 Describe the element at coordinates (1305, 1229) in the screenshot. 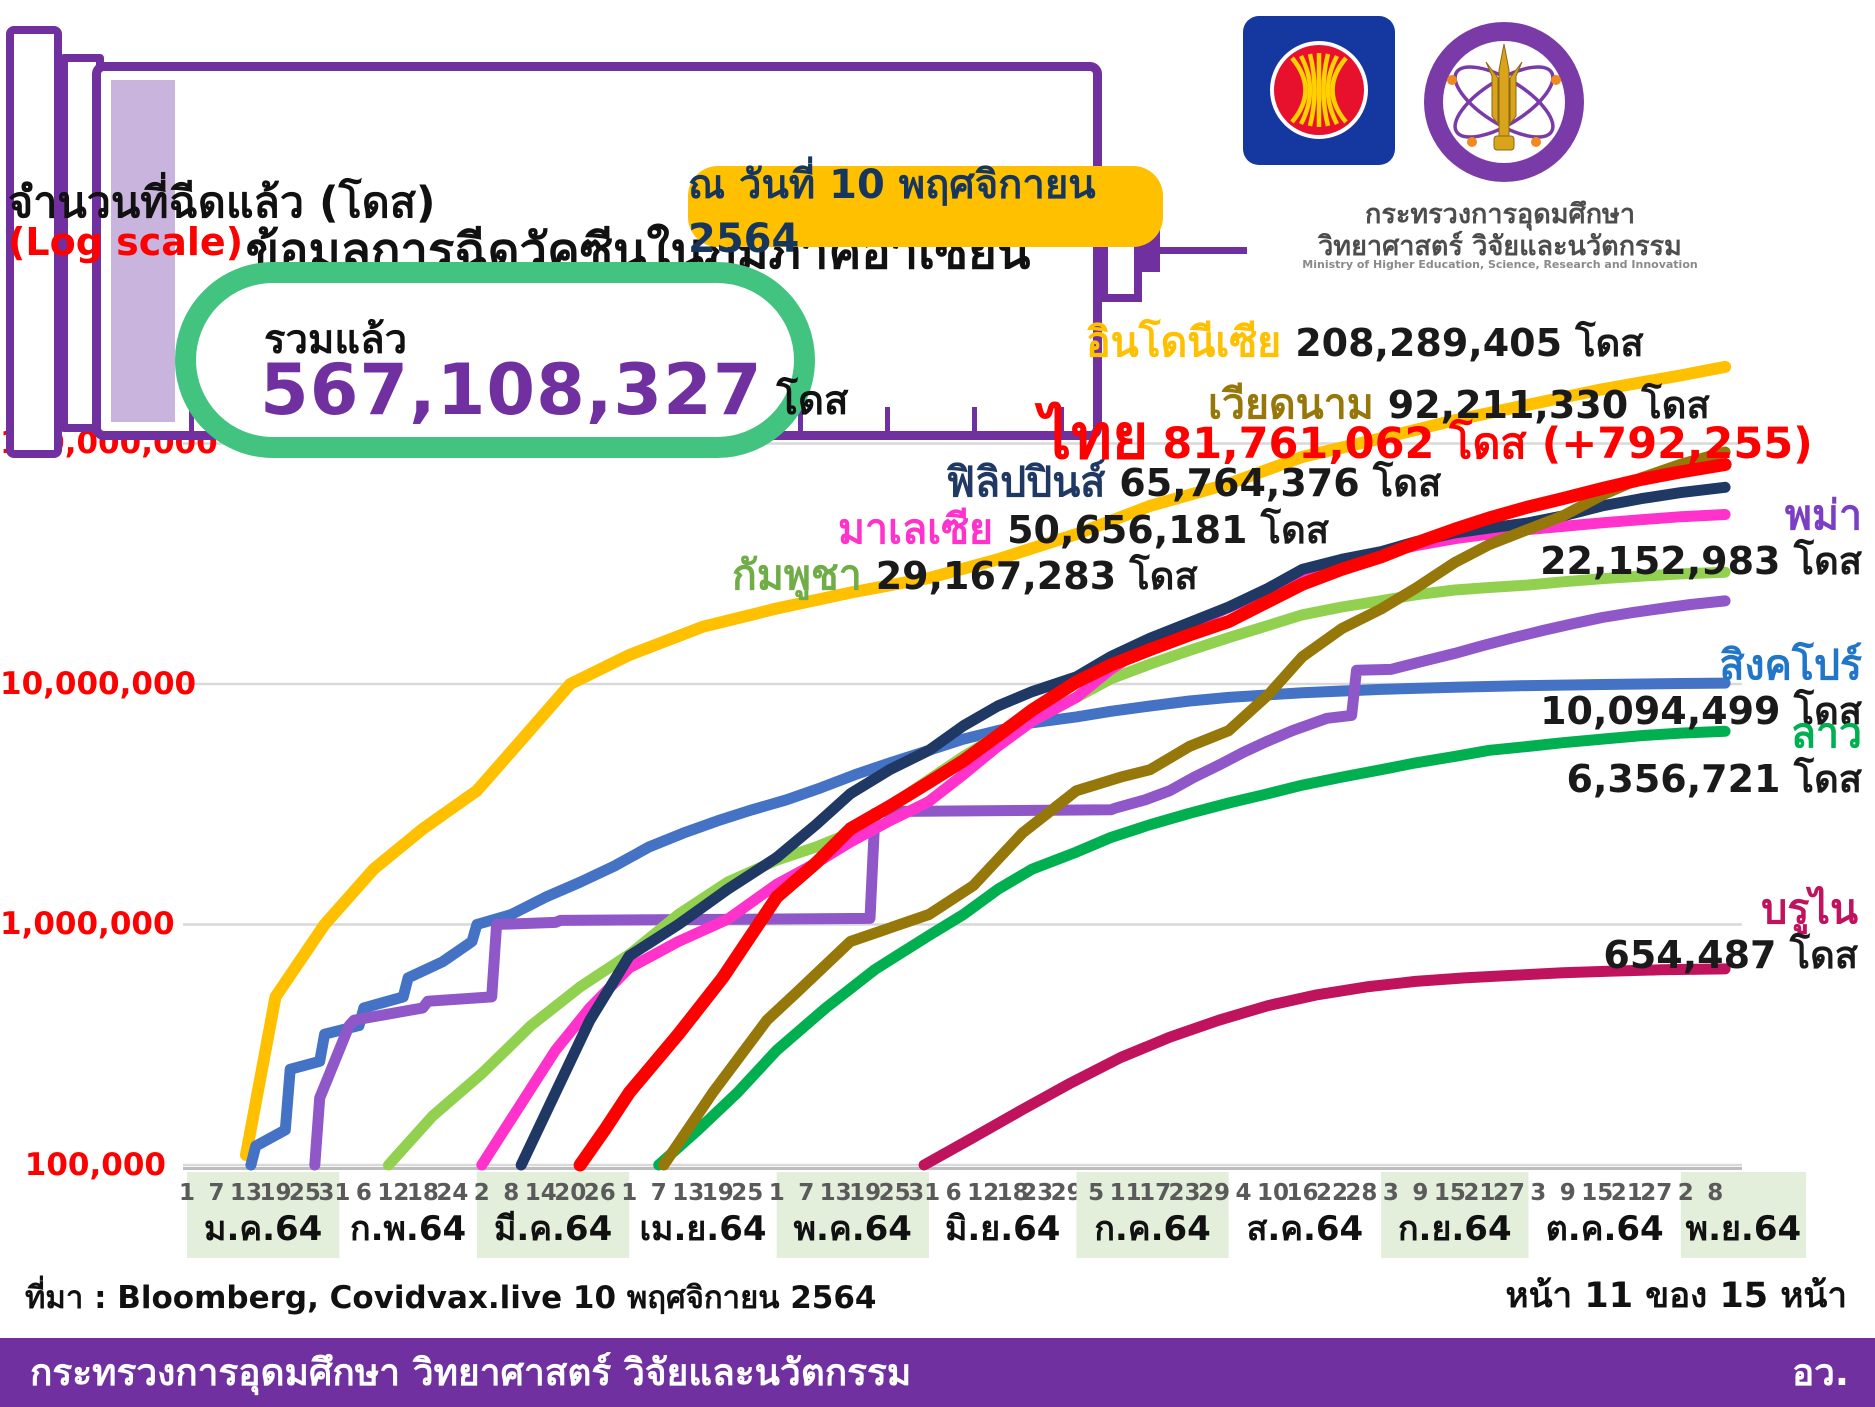

I see `month-label-ส.ค.64: ส.ค.64` at that location.